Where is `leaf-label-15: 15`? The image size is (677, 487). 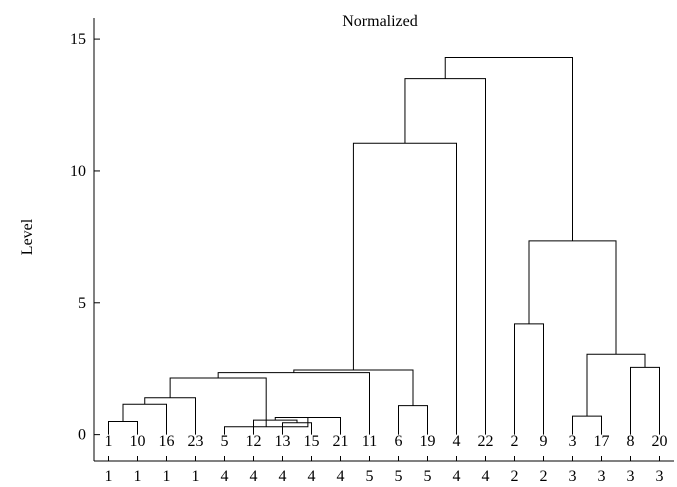
leaf-label-15: 15 is located at coordinates (312, 441).